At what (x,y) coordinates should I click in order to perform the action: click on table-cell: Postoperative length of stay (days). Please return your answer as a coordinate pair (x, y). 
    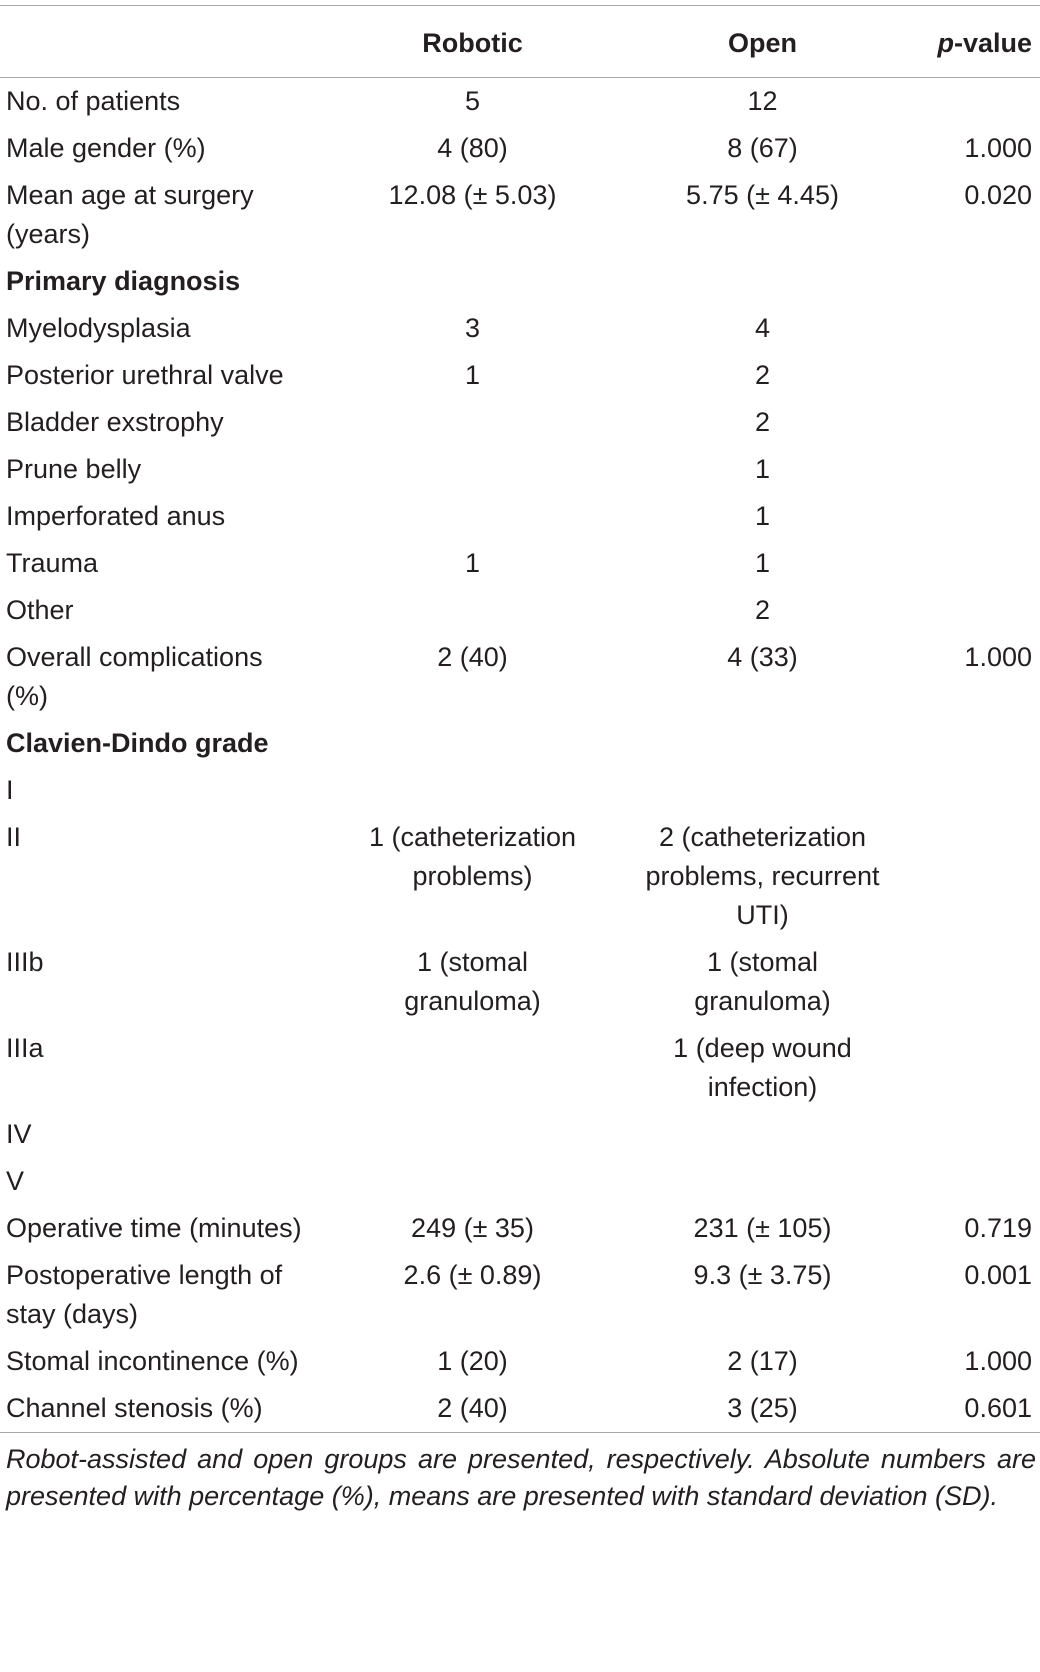
    Looking at the image, I should click on (165, 1295).